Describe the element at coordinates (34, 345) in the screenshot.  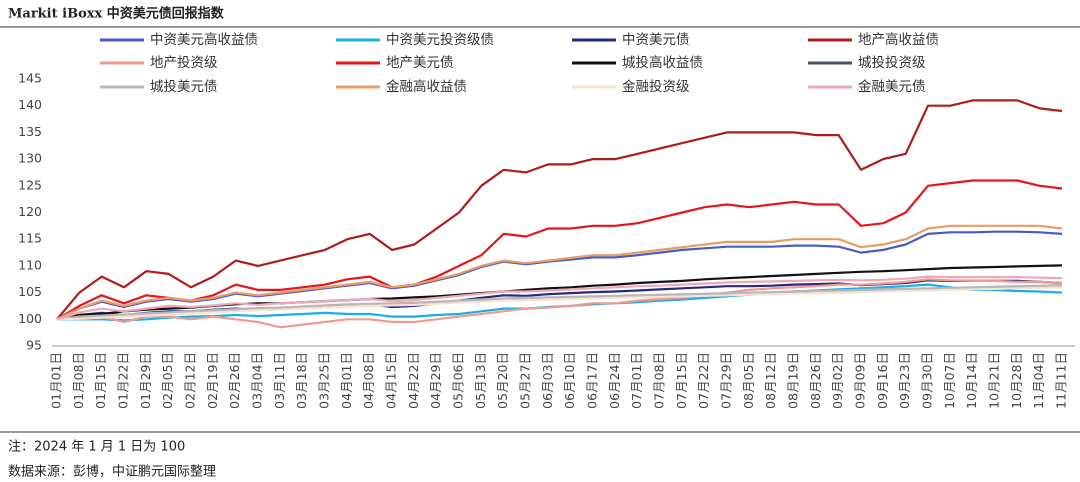
I see `y-tick-label: 95` at that location.